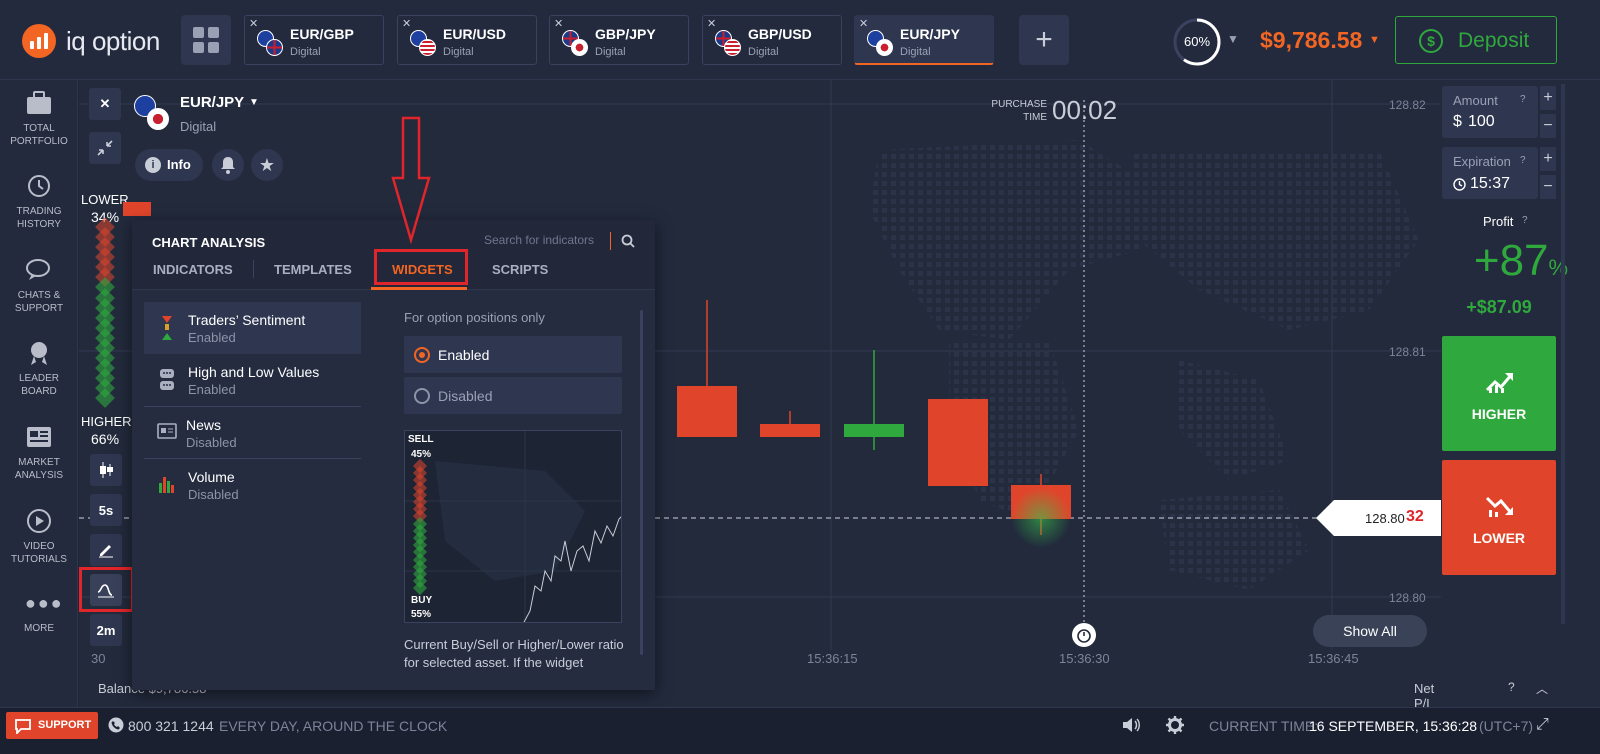 The height and width of the screenshot is (754, 1600). Describe the element at coordinates (105, 148) in the screenshot. I see `collapse-chart-button` at that location.